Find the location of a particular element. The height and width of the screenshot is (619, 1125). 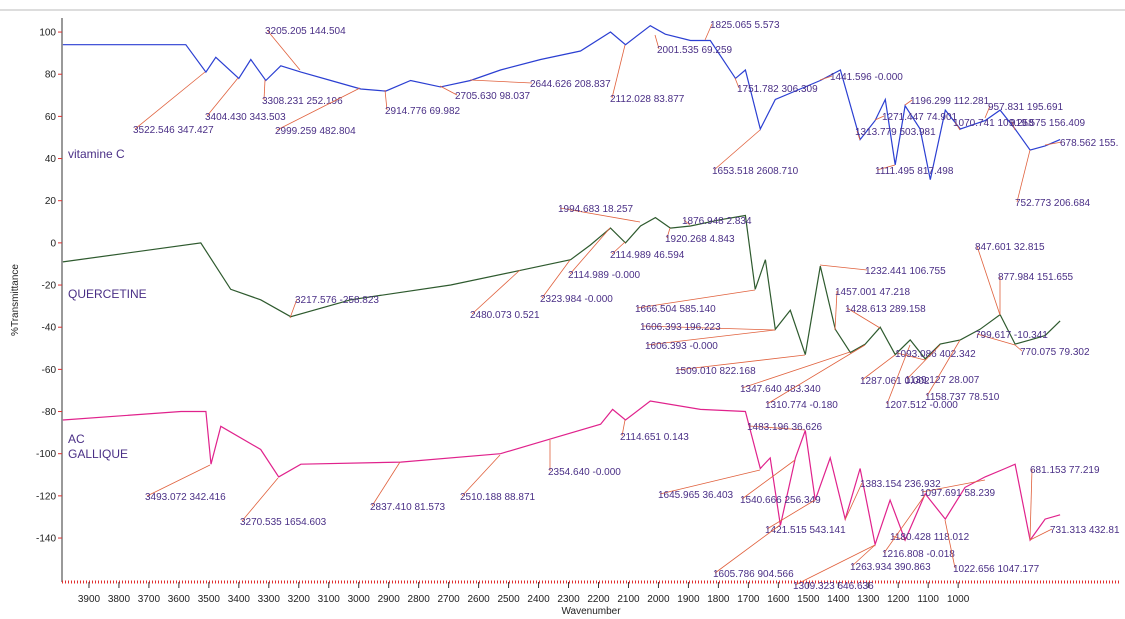

x-tick-label: 2700 is located at coordinates (449, 599).